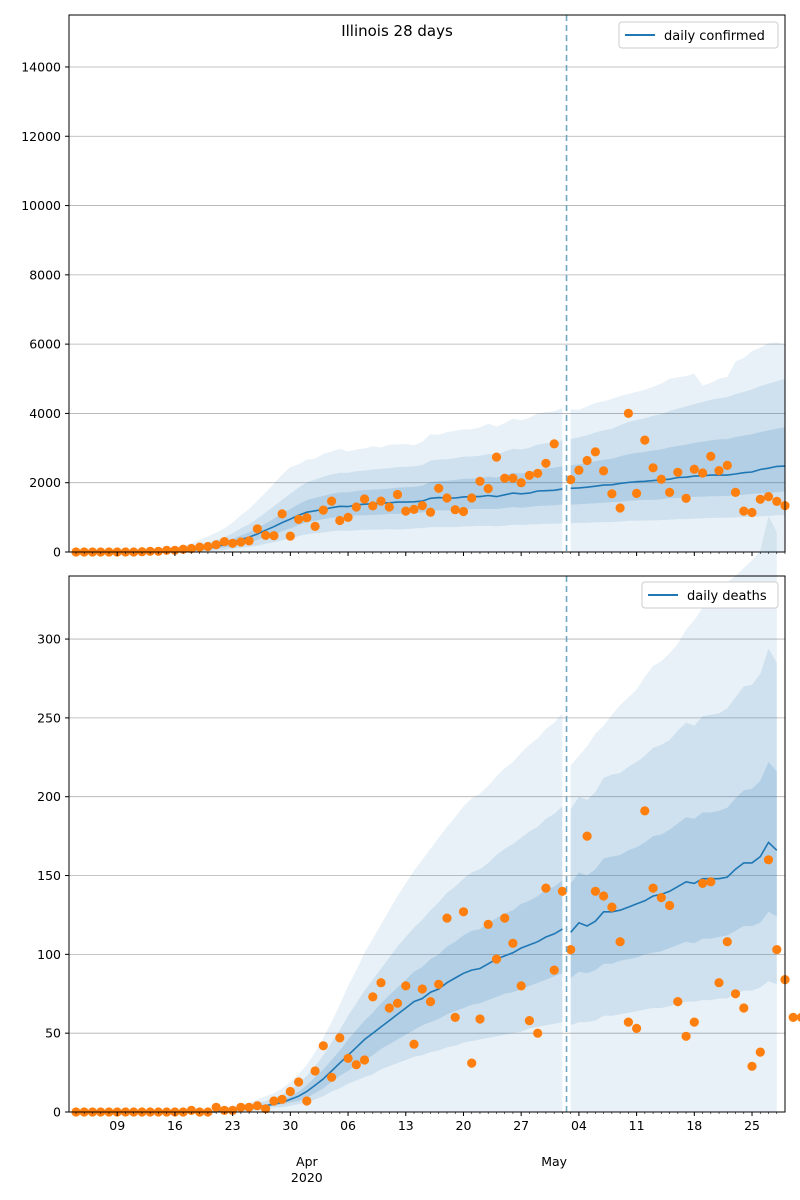 This screenshot has height=1200, width=800. What do you see at coordinates (45, 274) in the screenshot?
I see `y-tick-label: 8000` at bounding box center [45, 274].